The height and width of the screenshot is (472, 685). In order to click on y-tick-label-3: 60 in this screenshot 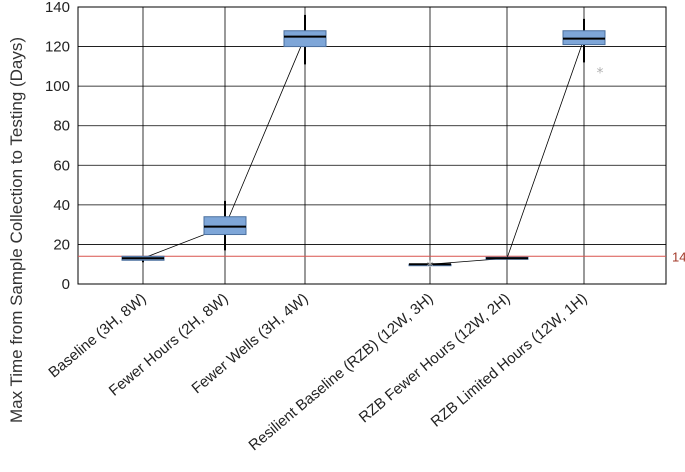, I will do `click(61, 165)`.